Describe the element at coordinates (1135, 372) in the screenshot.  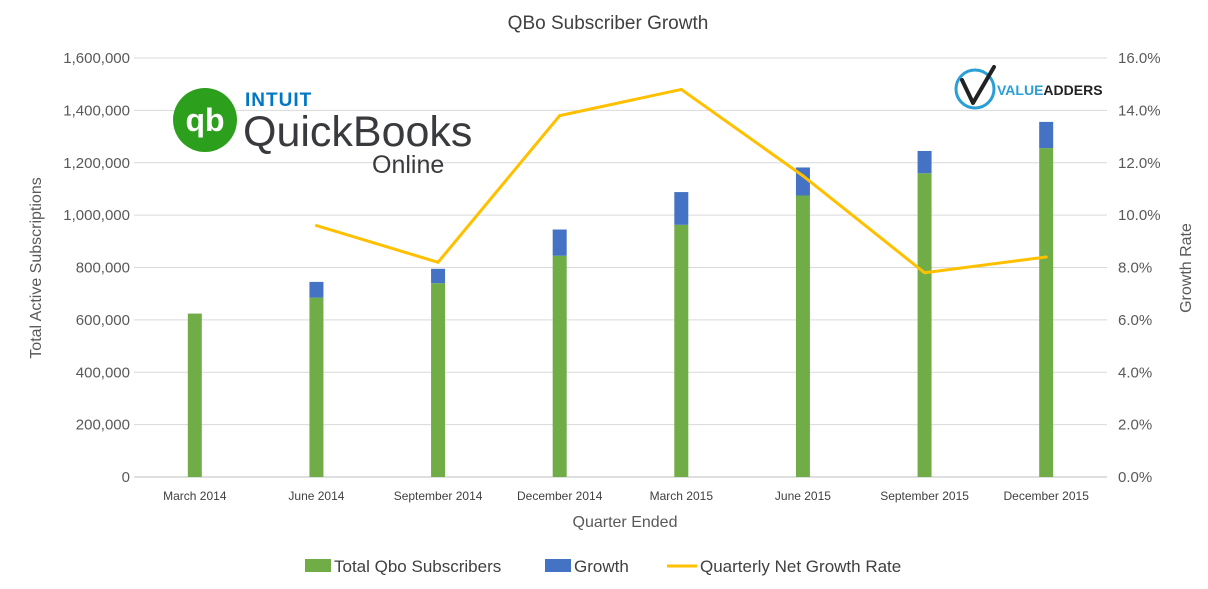
I see `y2-tick-label: 4.0%` at that location.